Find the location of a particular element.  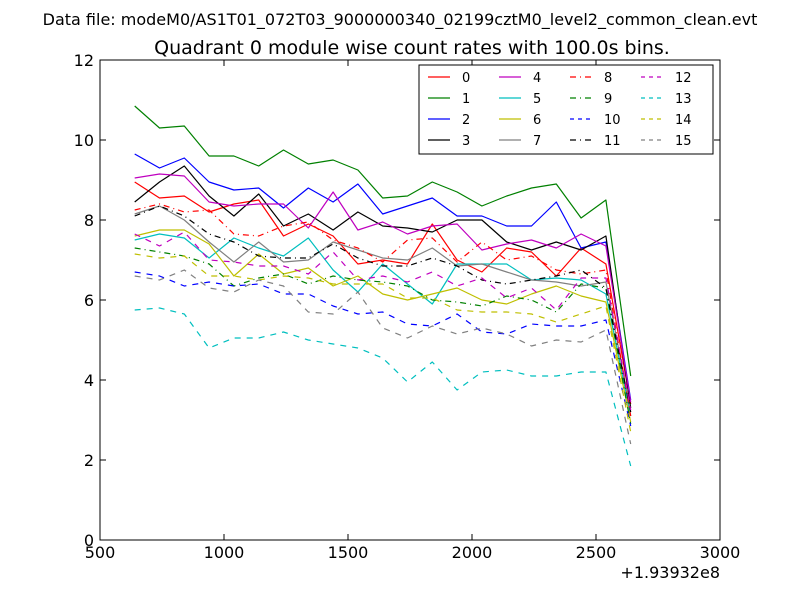

x-tick-label: 500 is located at coordinates (100, 552).